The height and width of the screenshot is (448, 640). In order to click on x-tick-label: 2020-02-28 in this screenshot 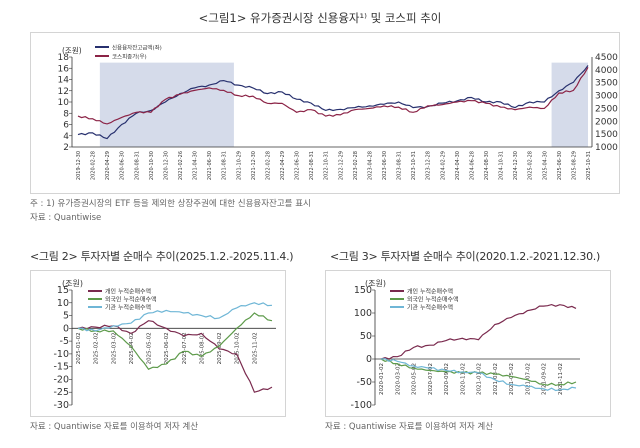, I will do `click(94, 165)`.